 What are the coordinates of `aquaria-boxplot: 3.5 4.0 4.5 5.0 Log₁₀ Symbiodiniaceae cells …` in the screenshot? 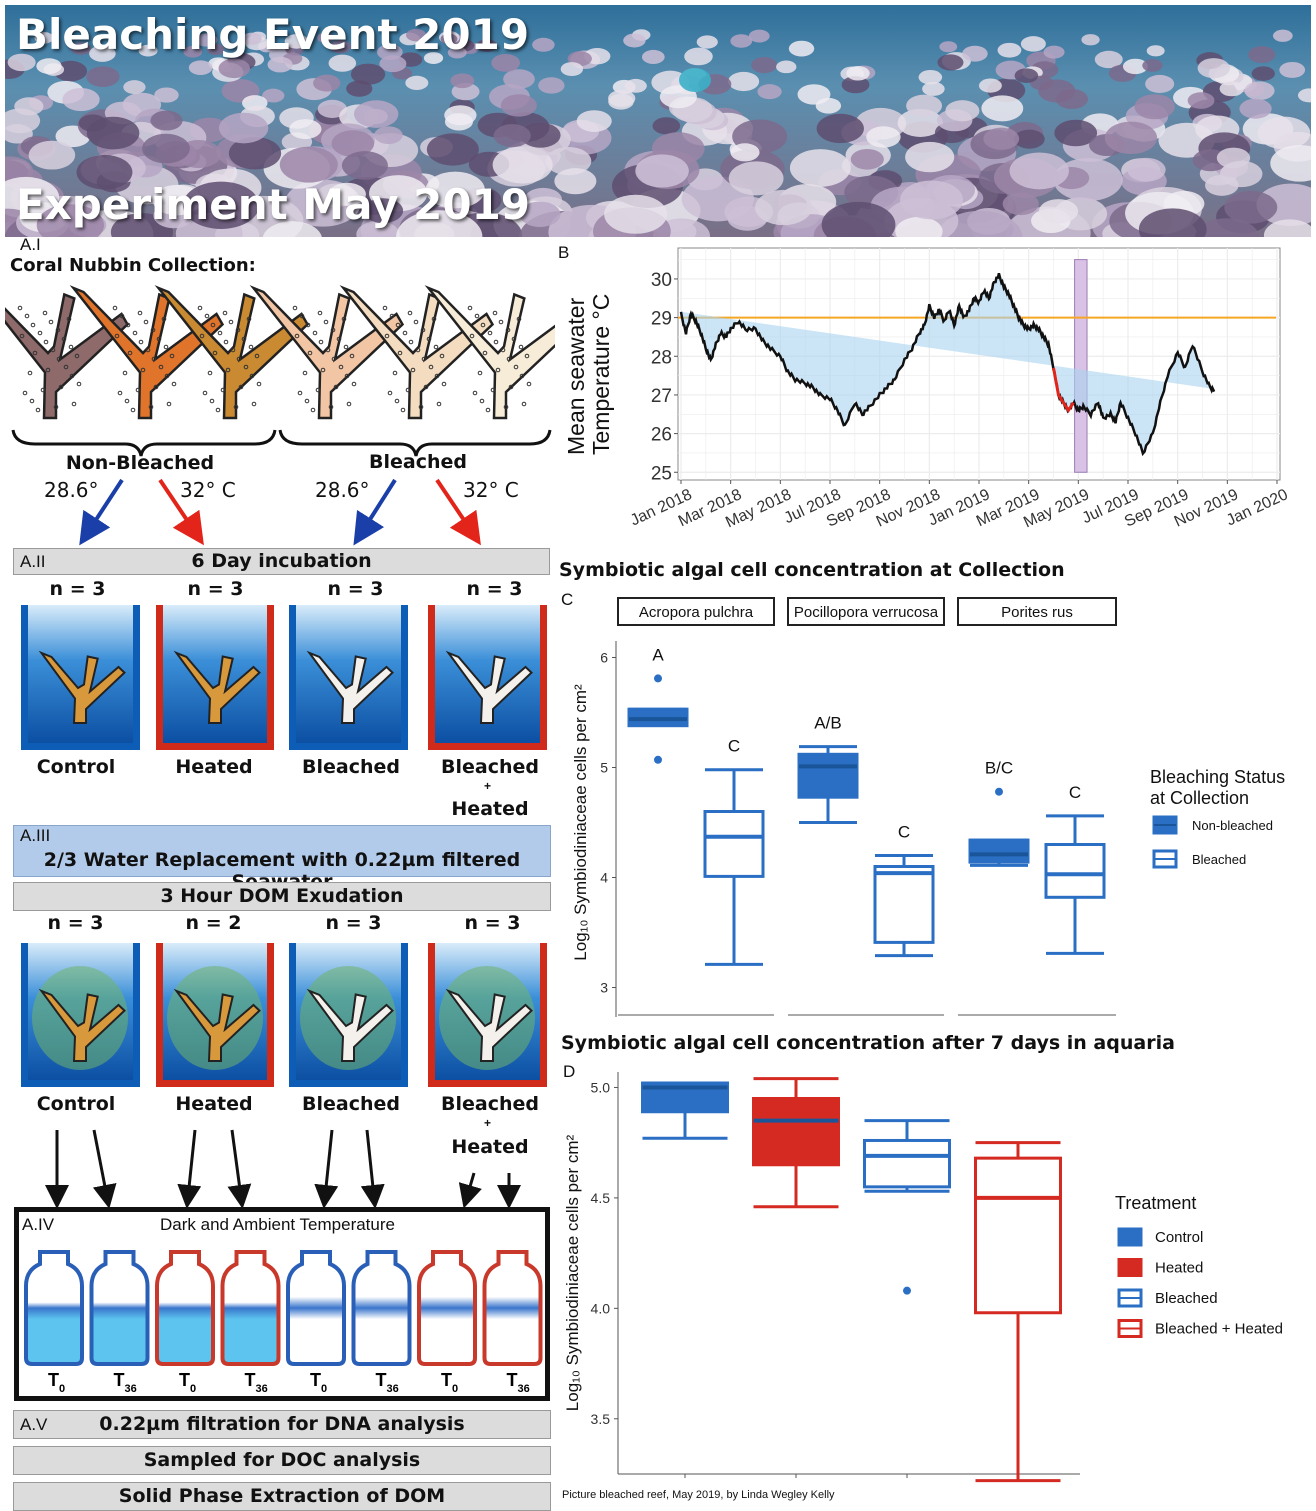 It's located at (923, 1277).